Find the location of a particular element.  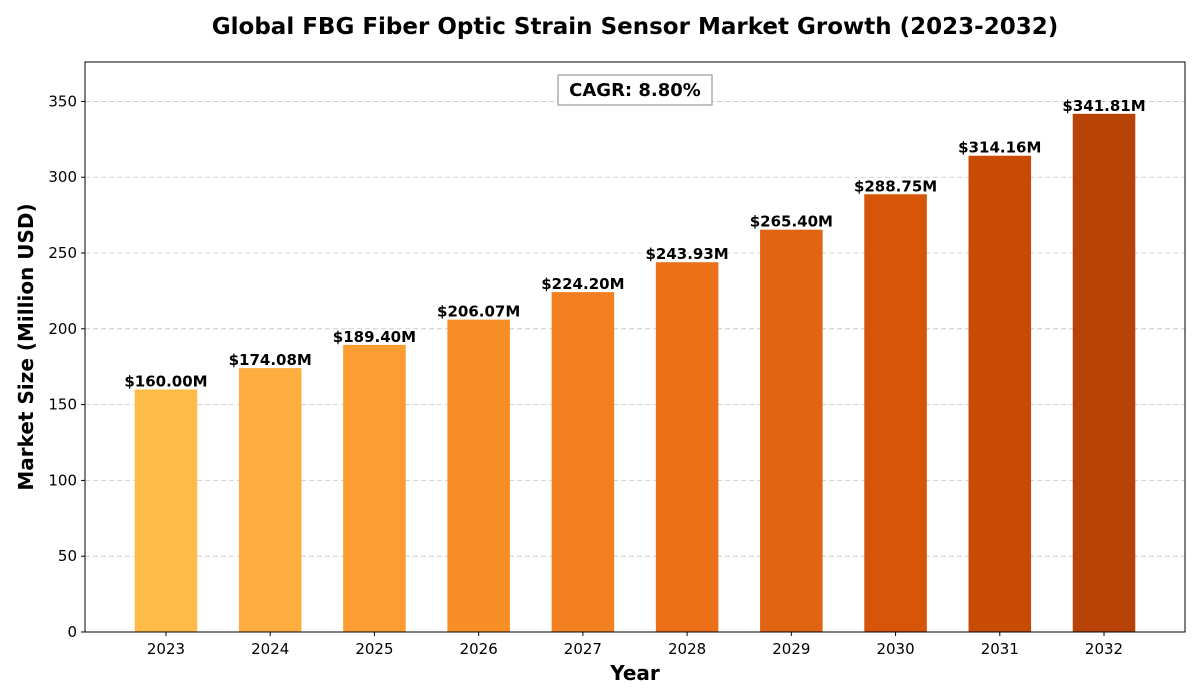

x-tick-label: 2031 is located at coordinates (1000, 649).